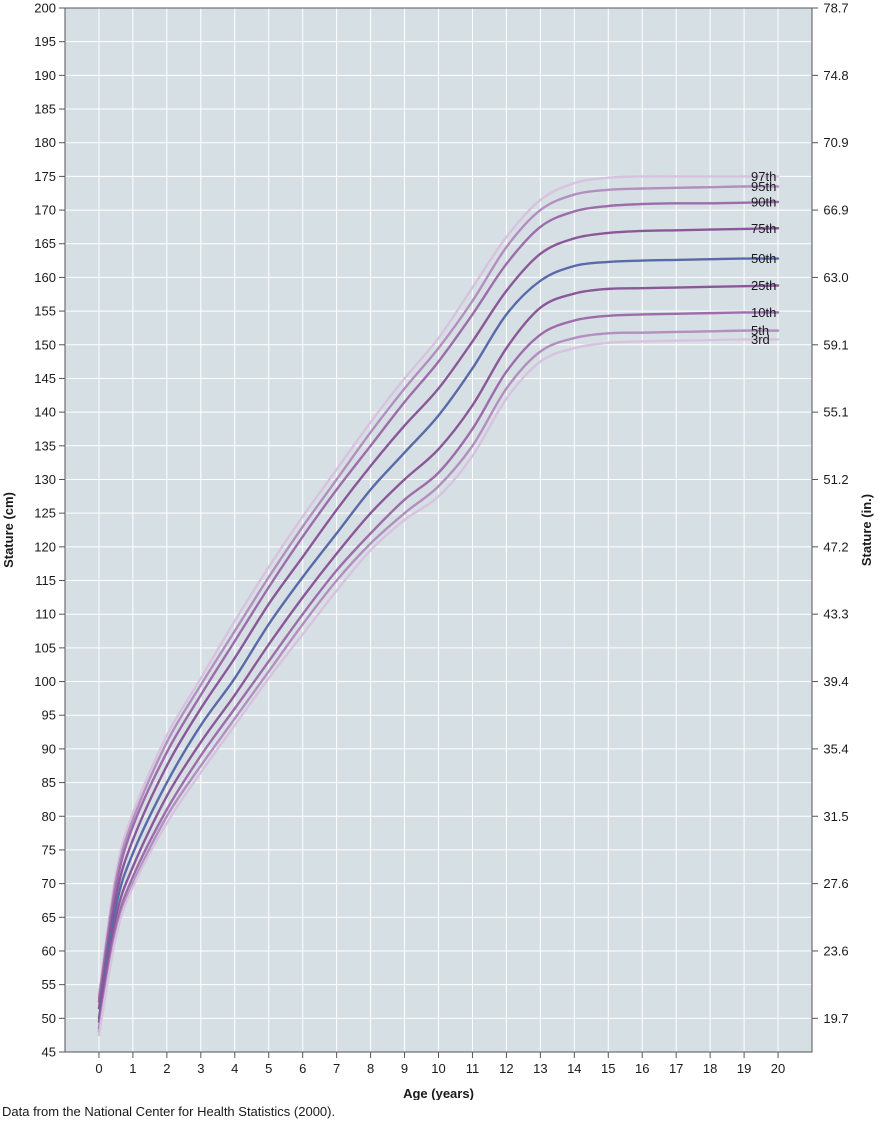  I want to click on x-tick-label: 10, so click(438, 1068).